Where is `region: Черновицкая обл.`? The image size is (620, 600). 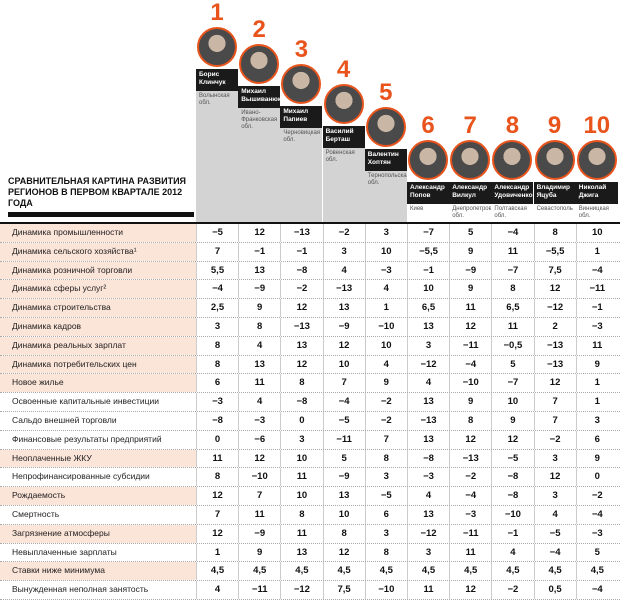
region: Черновицкая обл. is located at coordinates (301, 175).